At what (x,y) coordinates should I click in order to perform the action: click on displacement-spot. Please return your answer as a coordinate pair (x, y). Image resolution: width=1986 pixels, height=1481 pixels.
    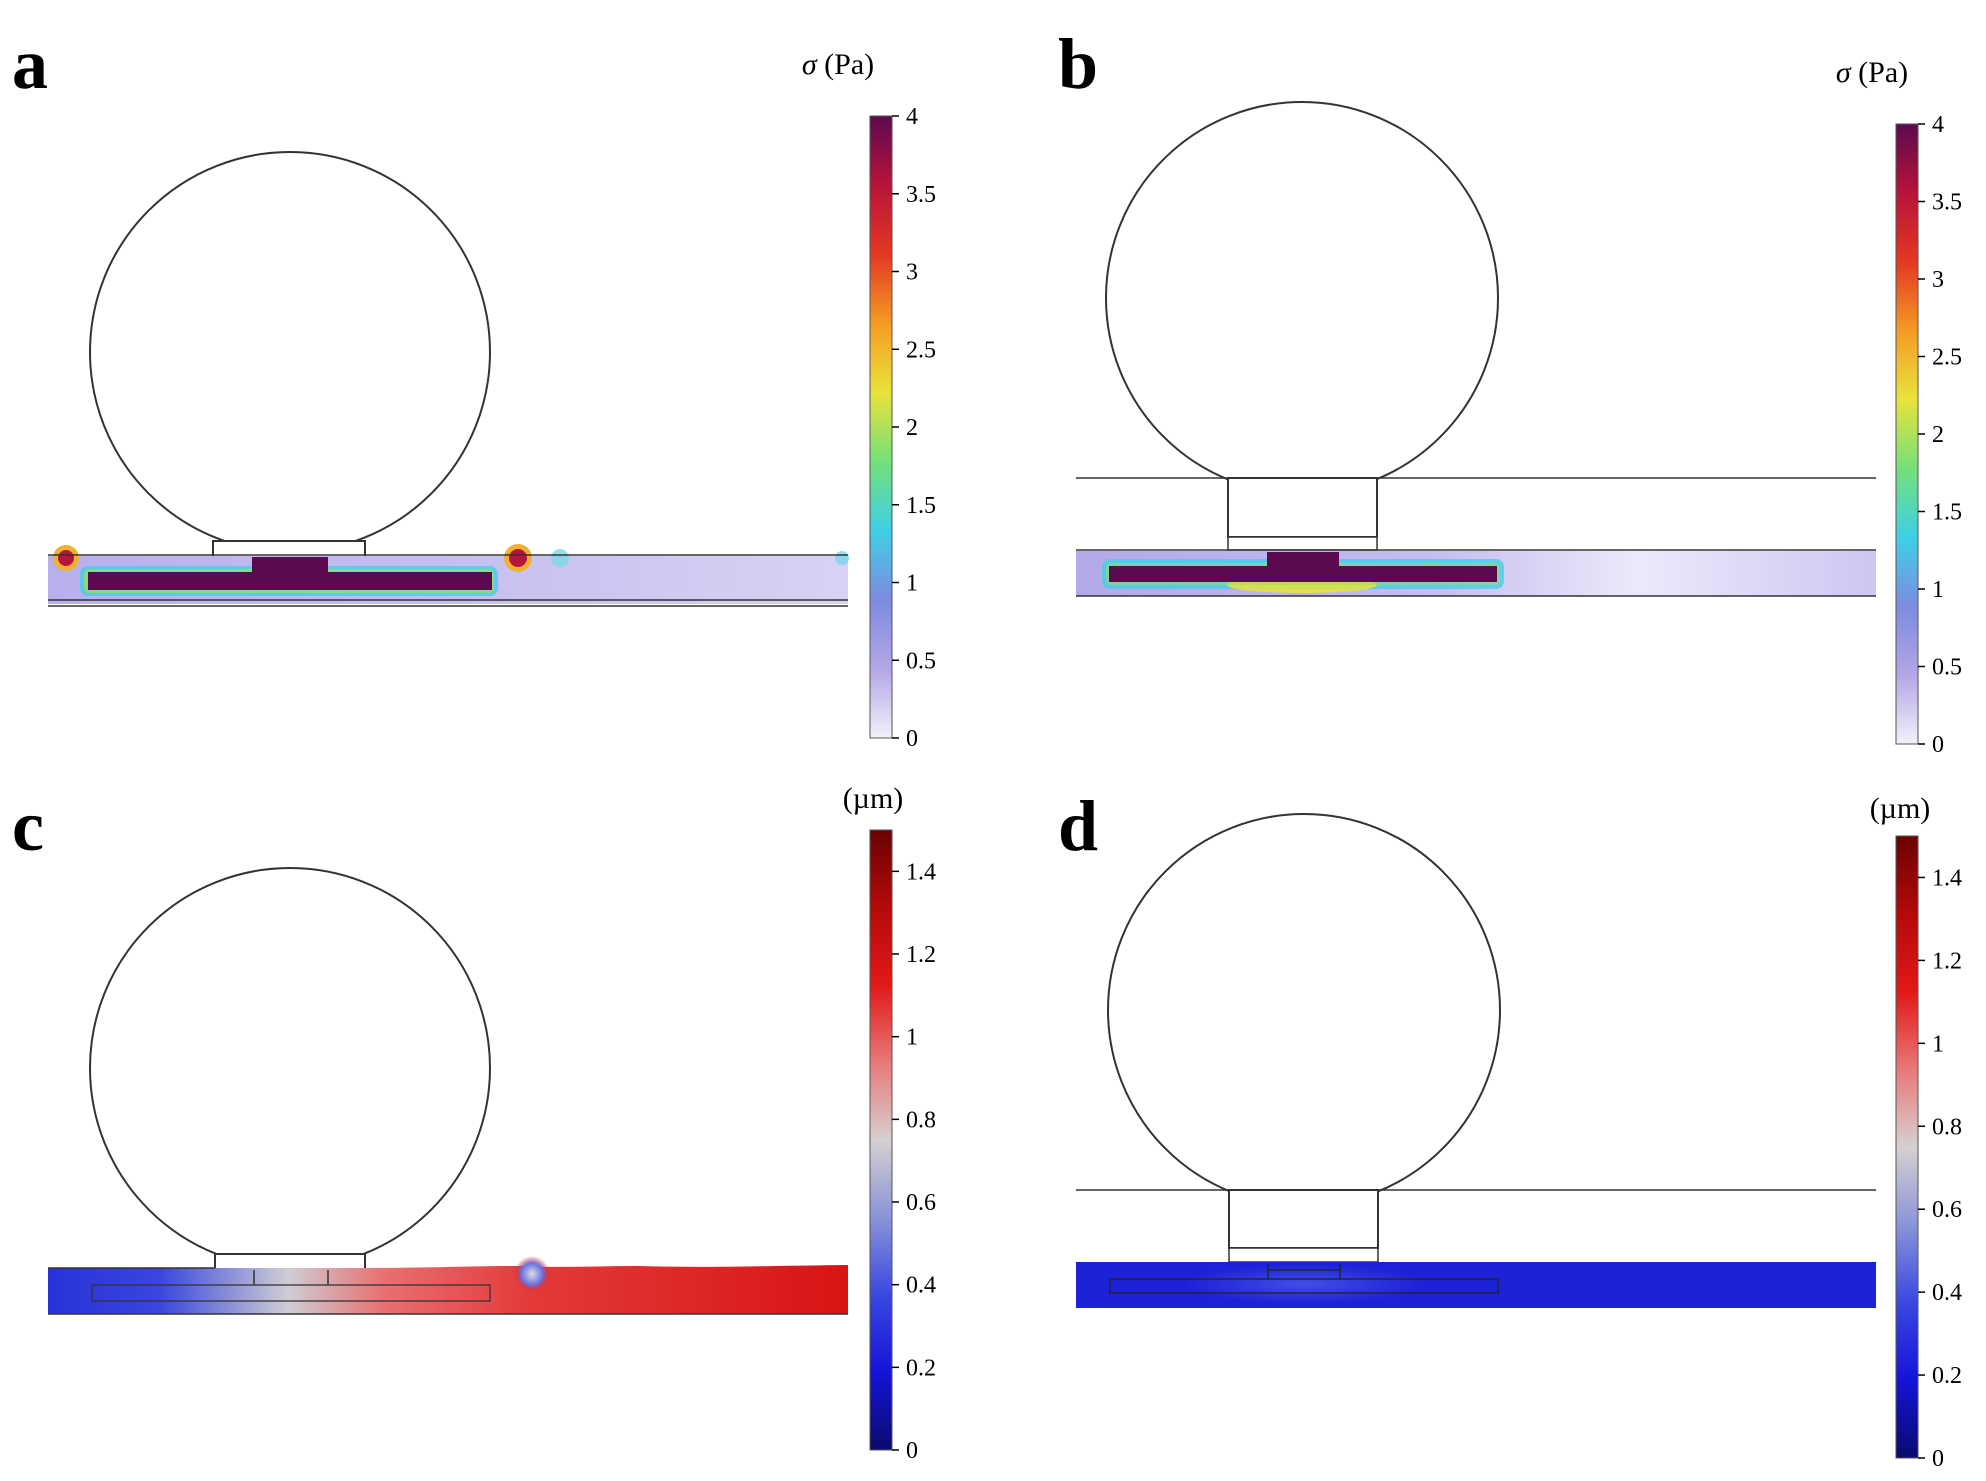
    Looking at the image, I should click on (532, 1274).